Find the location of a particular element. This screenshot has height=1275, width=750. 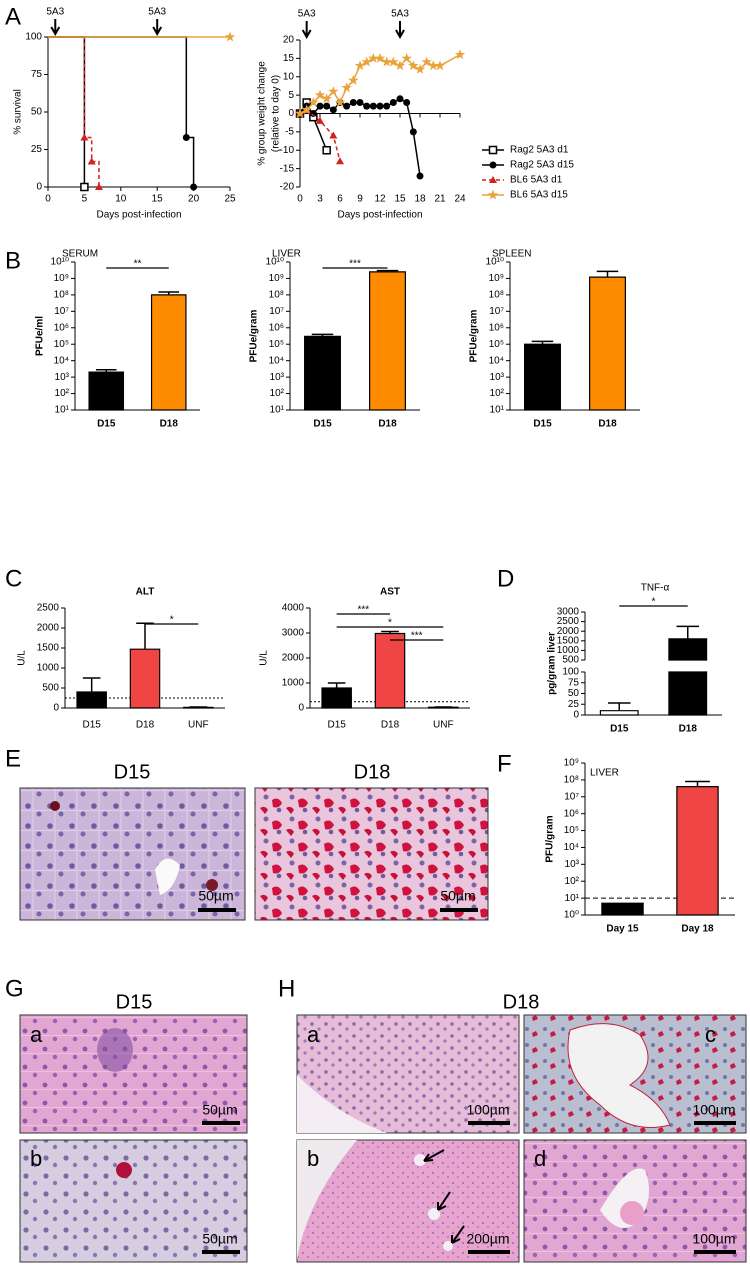

y-axis-label: % group weight change is located at coordinates (262, 113).